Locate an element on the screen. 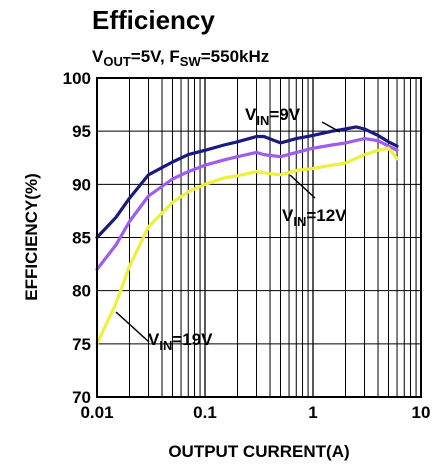 Image resolution: width=440 pixels, height=466 pixels. x-tick-label: 10 is located at coordinates (421, 412).